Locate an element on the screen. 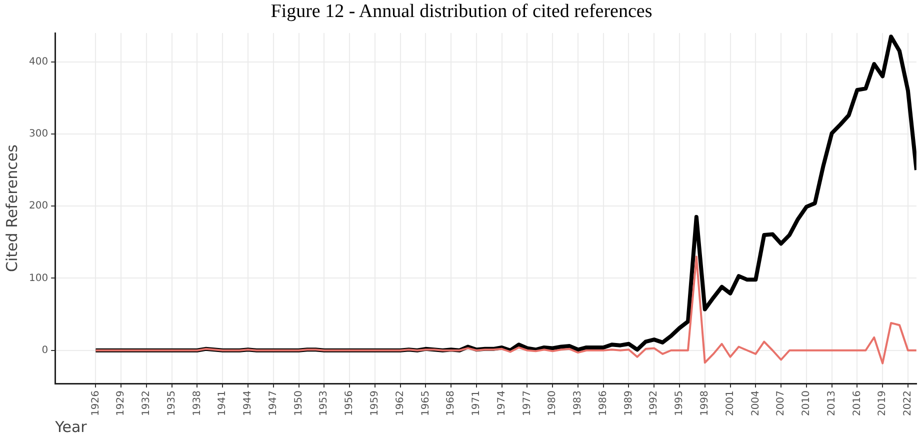  x-tick-label: 1938 is located at coordinates (197, 403).